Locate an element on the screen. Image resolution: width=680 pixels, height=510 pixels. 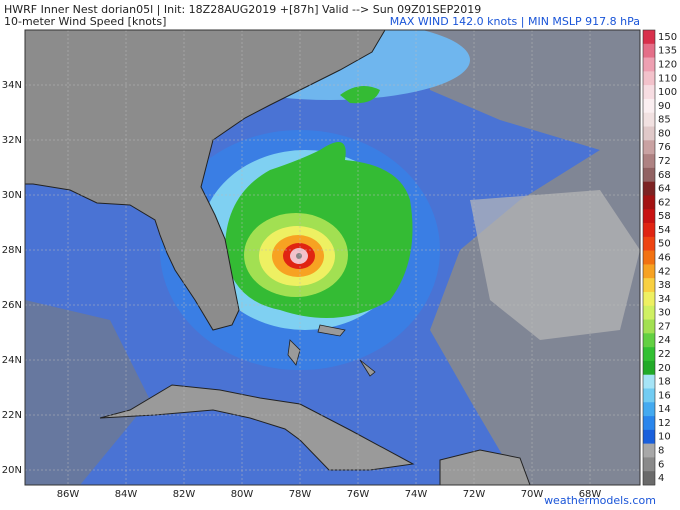
lon-label: 68W is located at coordinates (590, 494).